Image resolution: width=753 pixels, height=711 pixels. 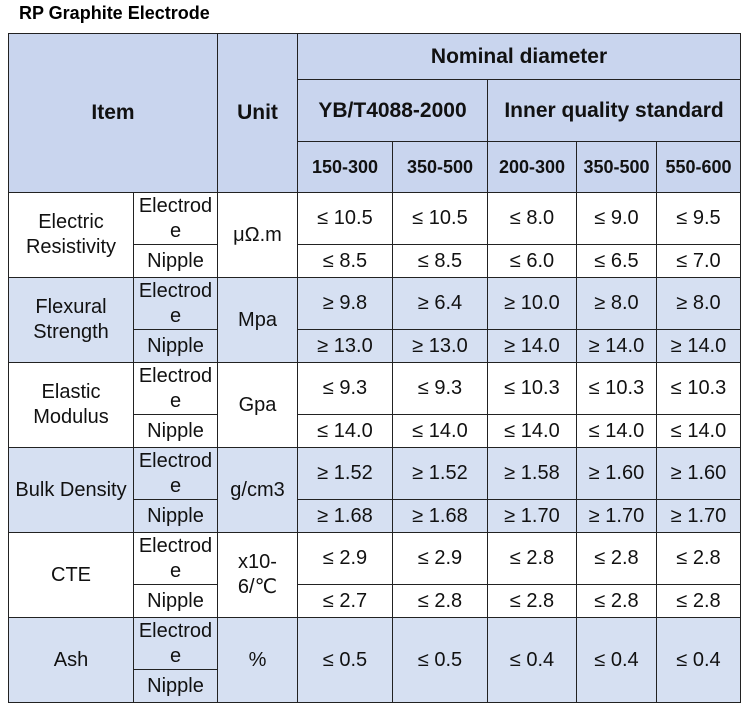 I want to click on table-row: Nipple ≤ 2.7 ≤ 2.8 ≤ 2.8 ≤ 2.8 ≤ 2.8, so click(x=375, y=601).